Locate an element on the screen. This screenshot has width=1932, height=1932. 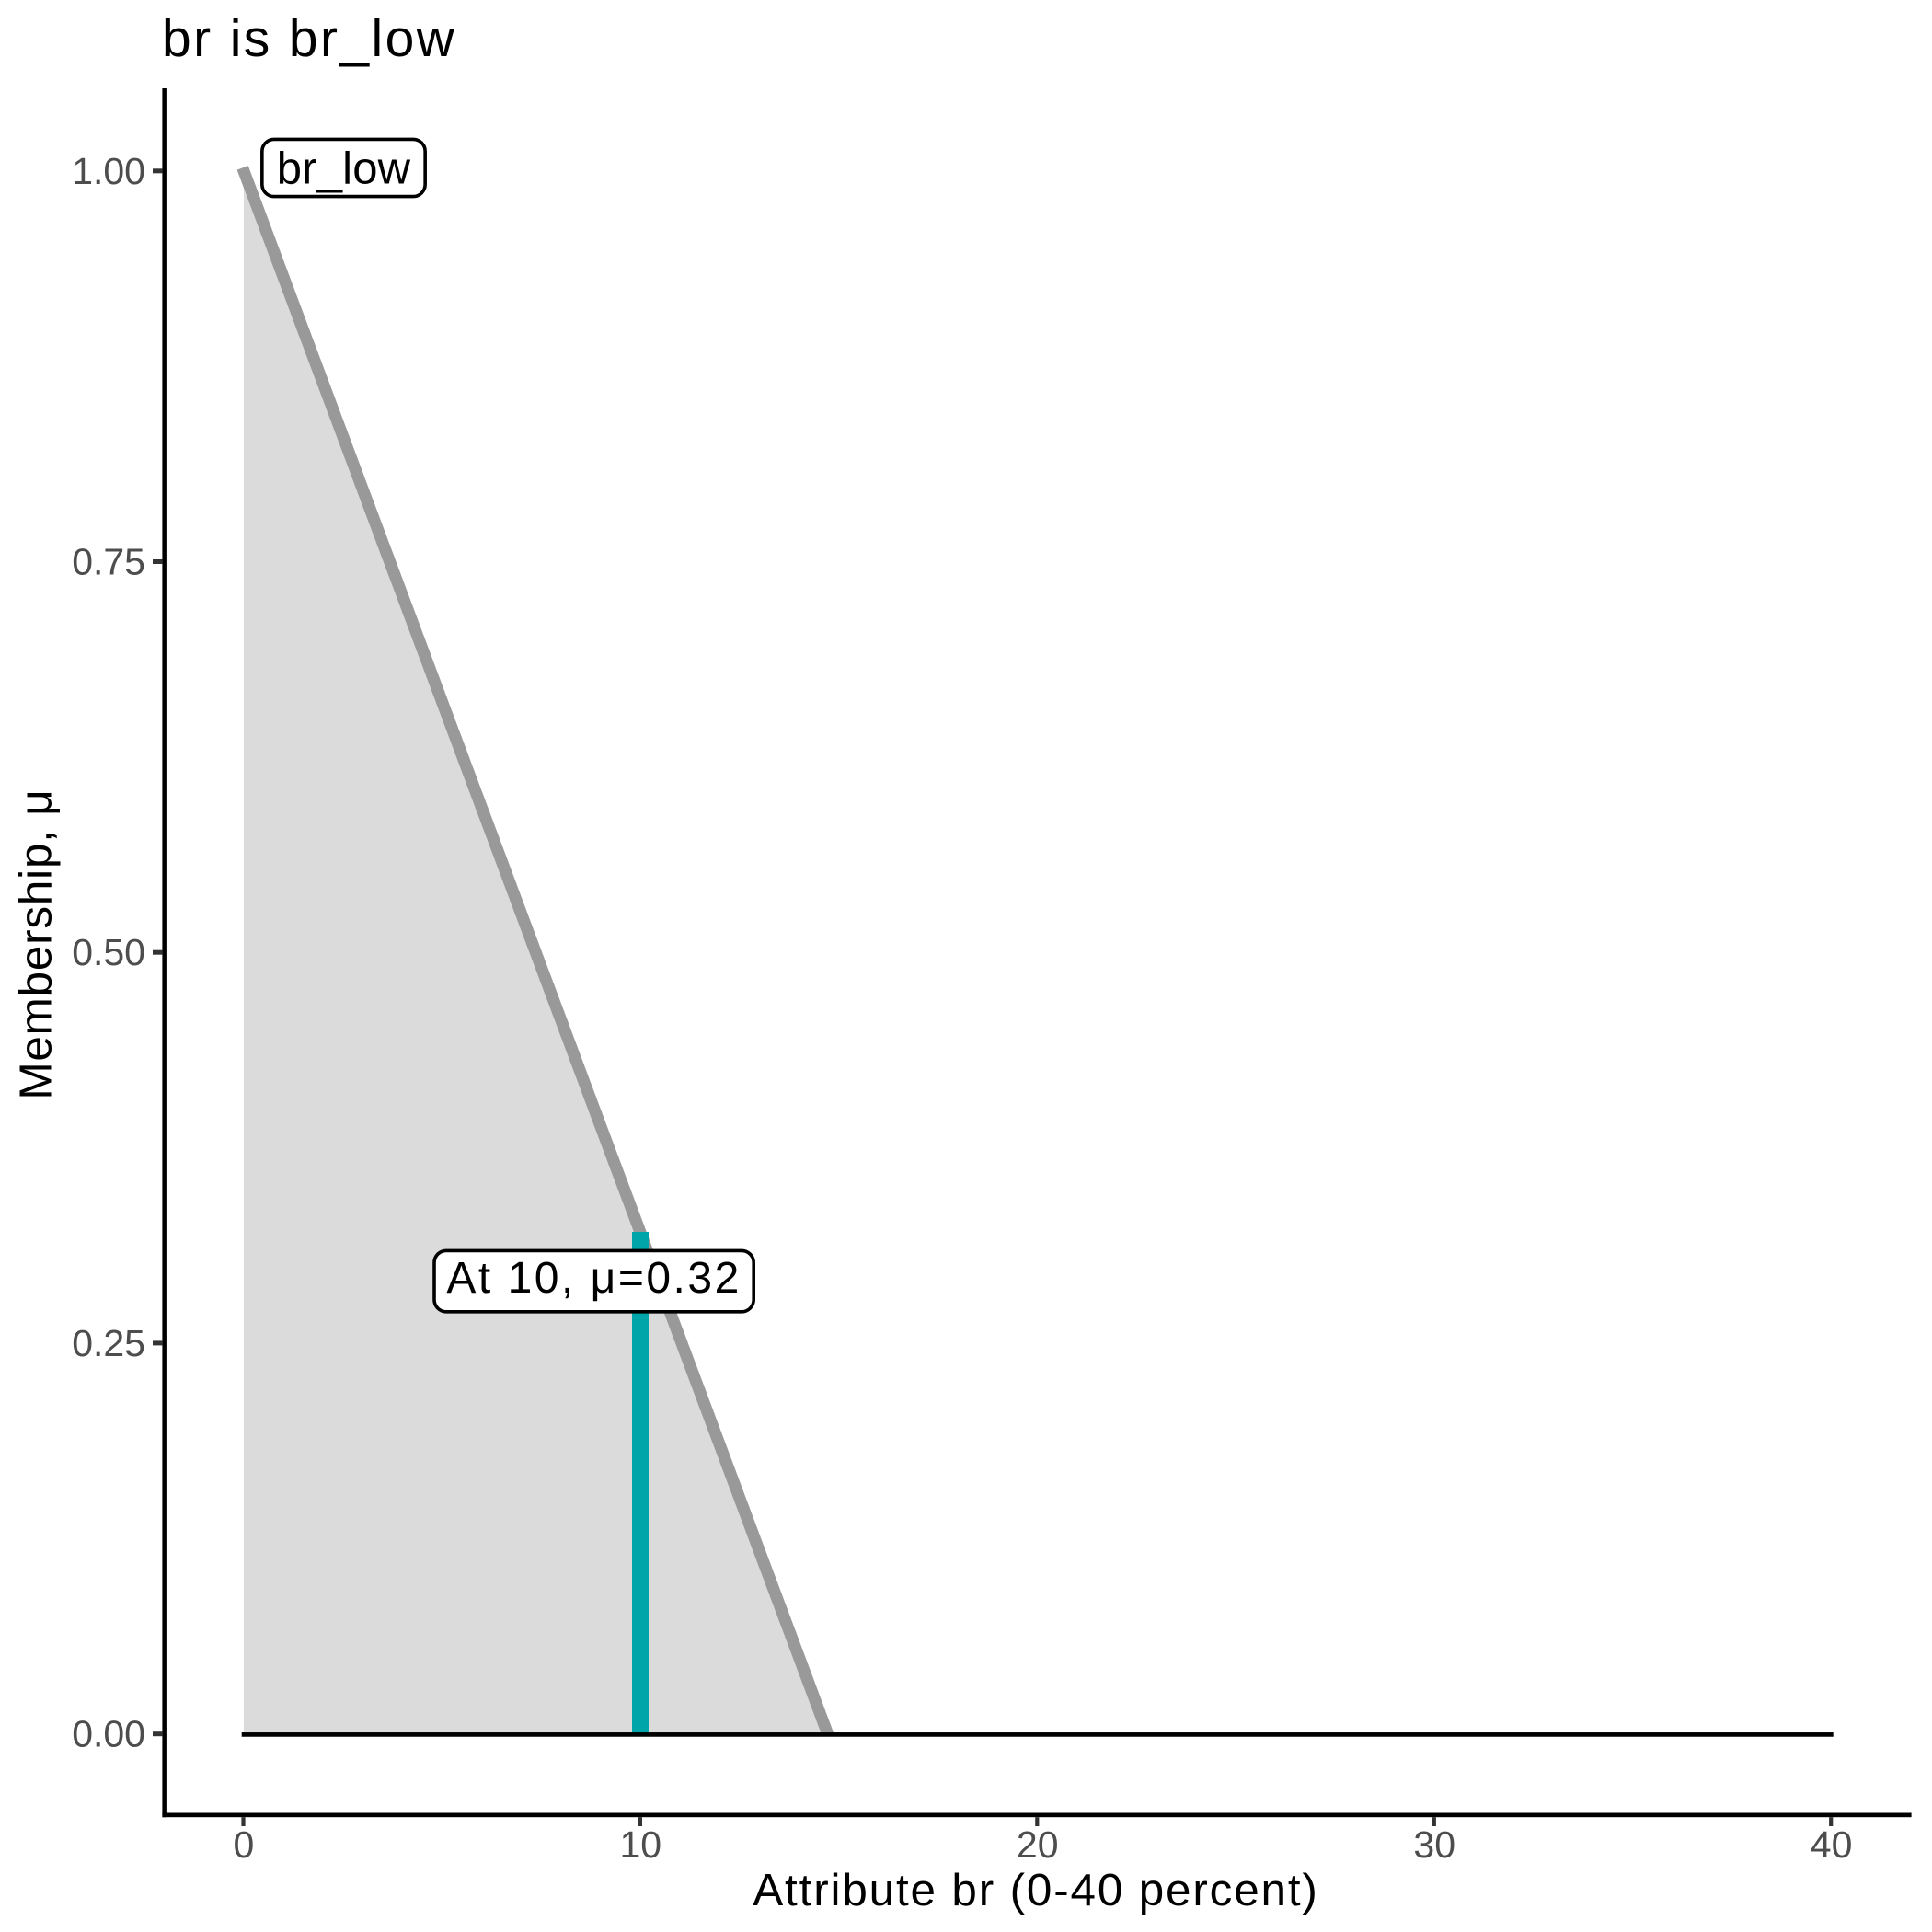
svg-text: At 10, μ=0.32 is located at coordinates (593, 1278).